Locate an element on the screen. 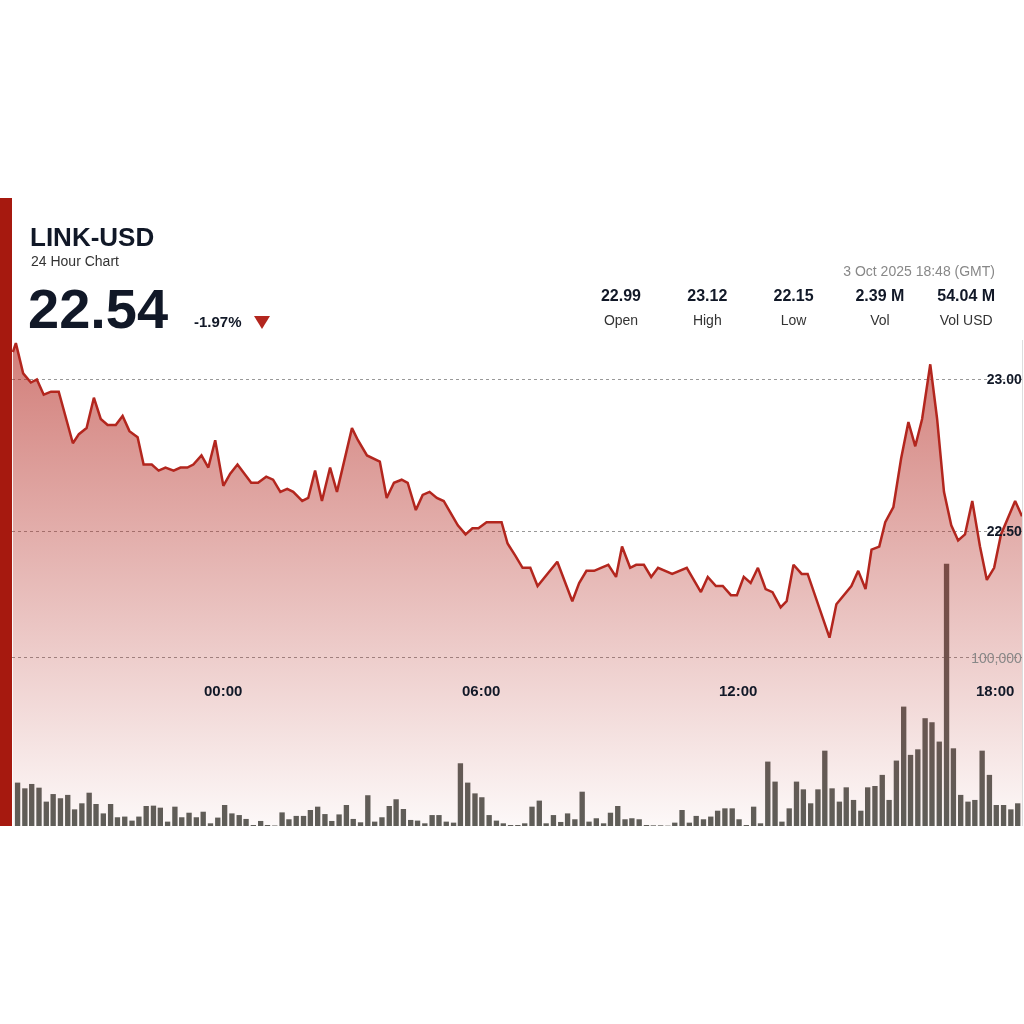 This screenshot has width=1024, height=1024. y2-tick-label: 100,000 is located at coordinates (997, 657).